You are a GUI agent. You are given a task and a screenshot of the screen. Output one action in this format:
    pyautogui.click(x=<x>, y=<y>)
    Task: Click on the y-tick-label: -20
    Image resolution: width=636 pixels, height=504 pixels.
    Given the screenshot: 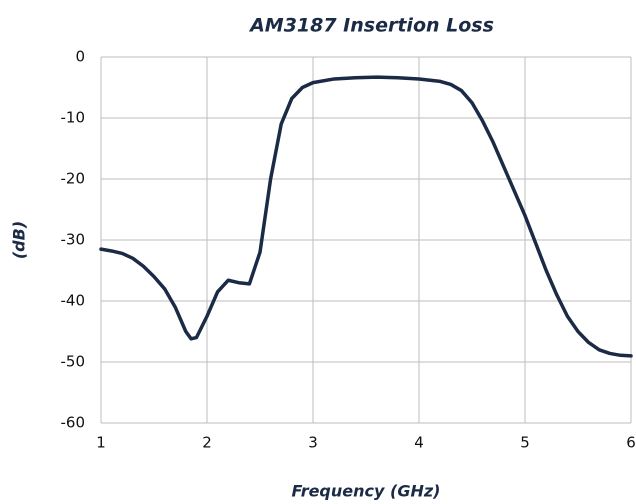 What is the action you would take?
    pyautogui.click(x=73, y=179)
    